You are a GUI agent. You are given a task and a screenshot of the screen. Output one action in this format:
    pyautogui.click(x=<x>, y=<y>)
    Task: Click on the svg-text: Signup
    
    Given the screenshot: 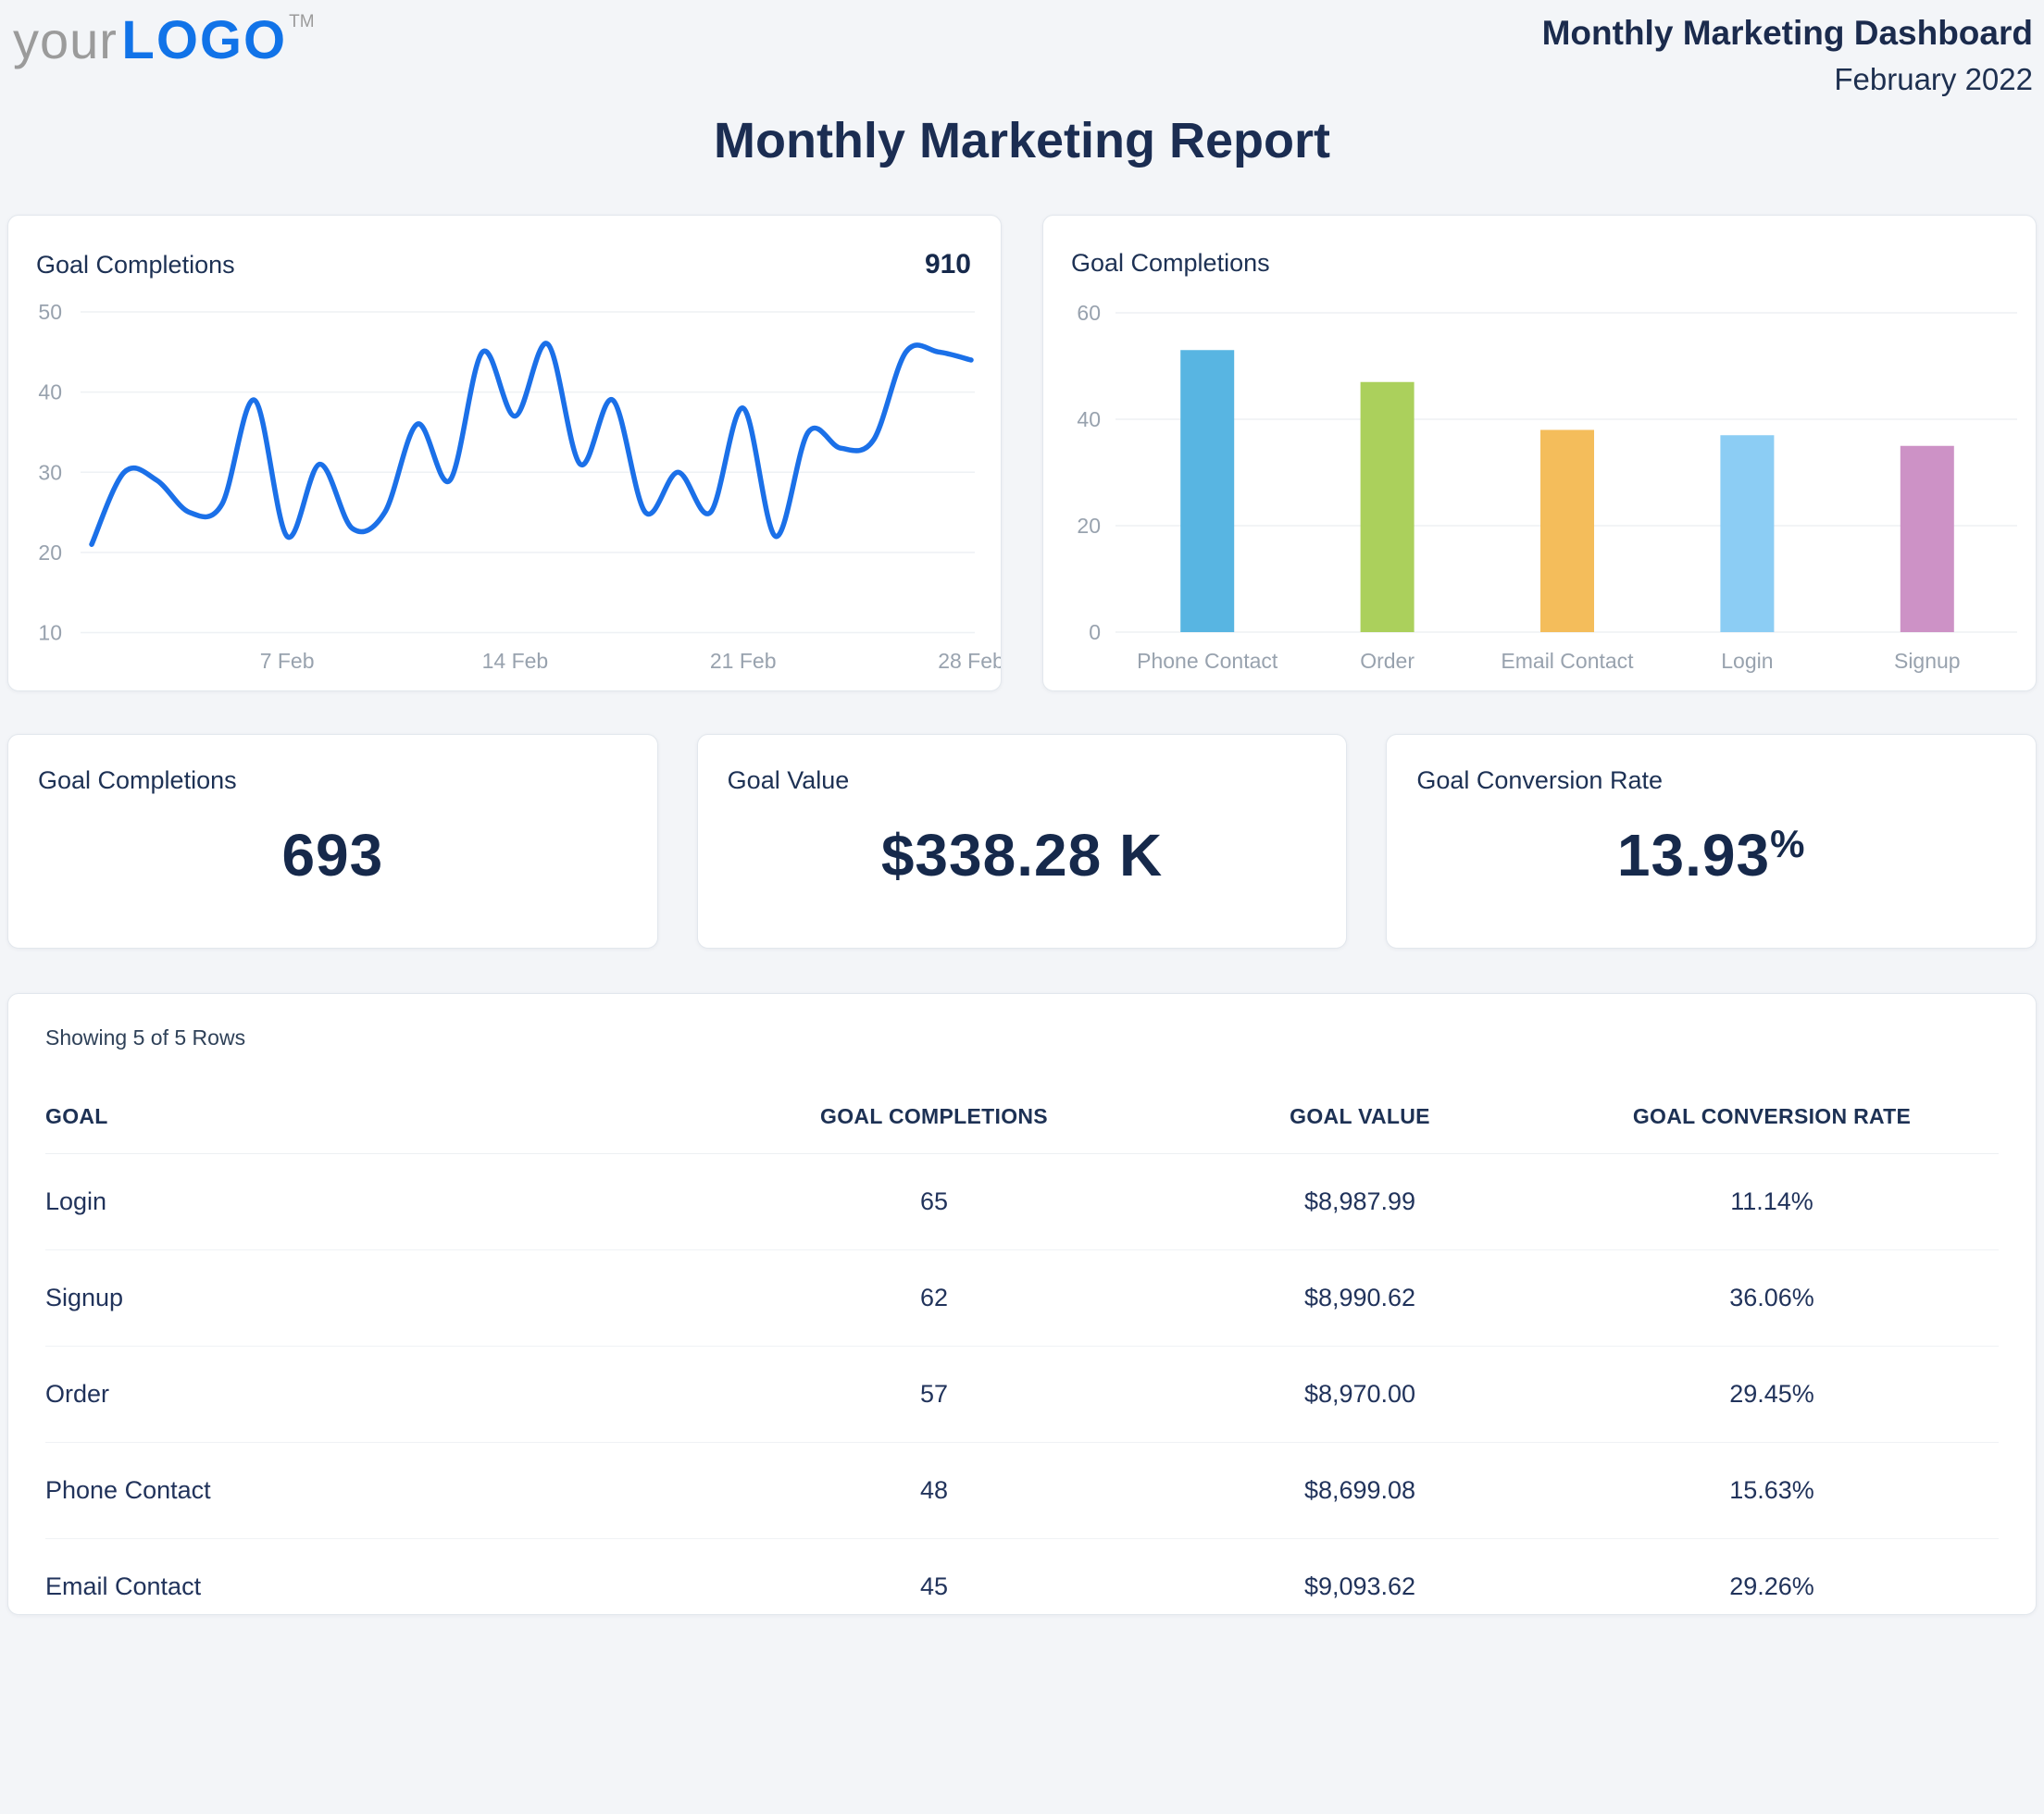 What is the action you would take?
    pyautogui.click(x=1927, y=661)
    